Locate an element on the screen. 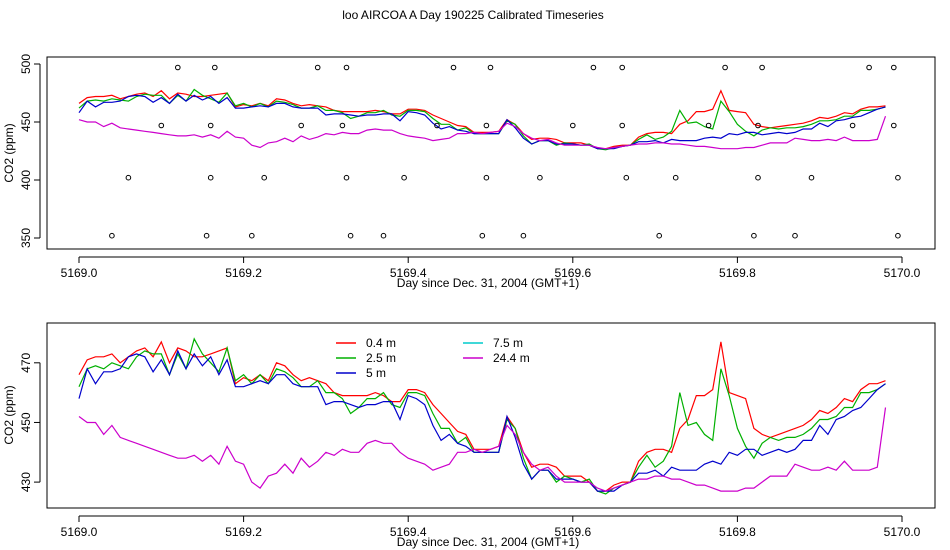 This screenshot has width=950, height=550. series-line-5-m is located at coordinates (482, 121).